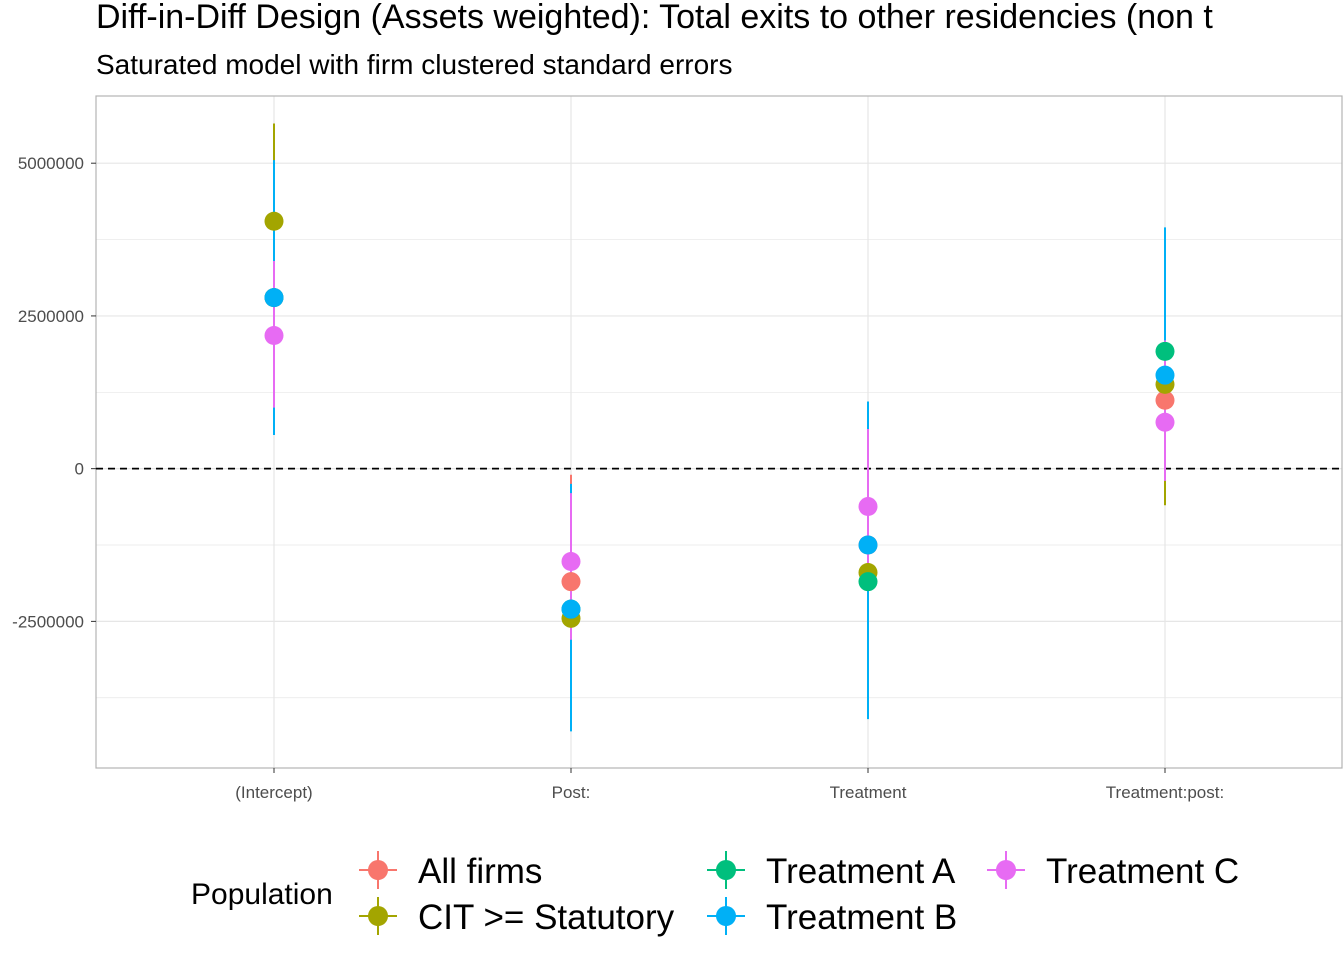  I want to click on x-tick-label: Treatment, so click(868, 792).